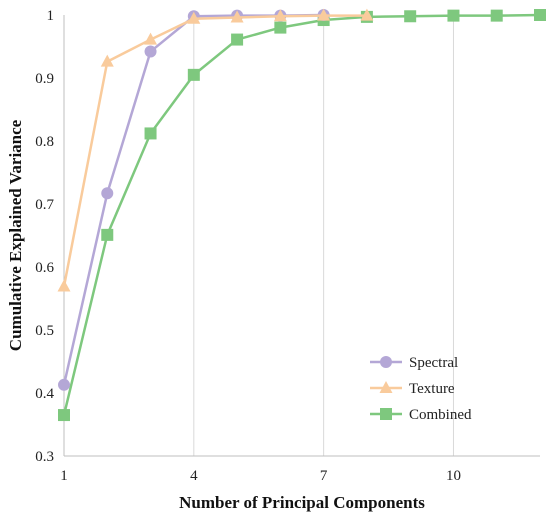  What do you see at coordinates (44, 268) in the screenshot?
I see `y-tick-label: 0.6` at bounding box center [44, 268].